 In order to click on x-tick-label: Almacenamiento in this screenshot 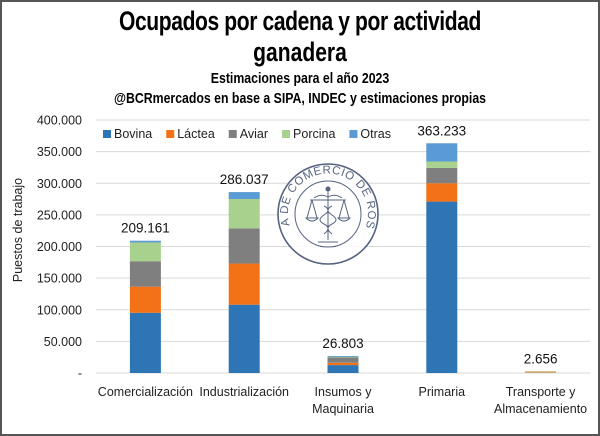, I will do `click(540, 409)`.